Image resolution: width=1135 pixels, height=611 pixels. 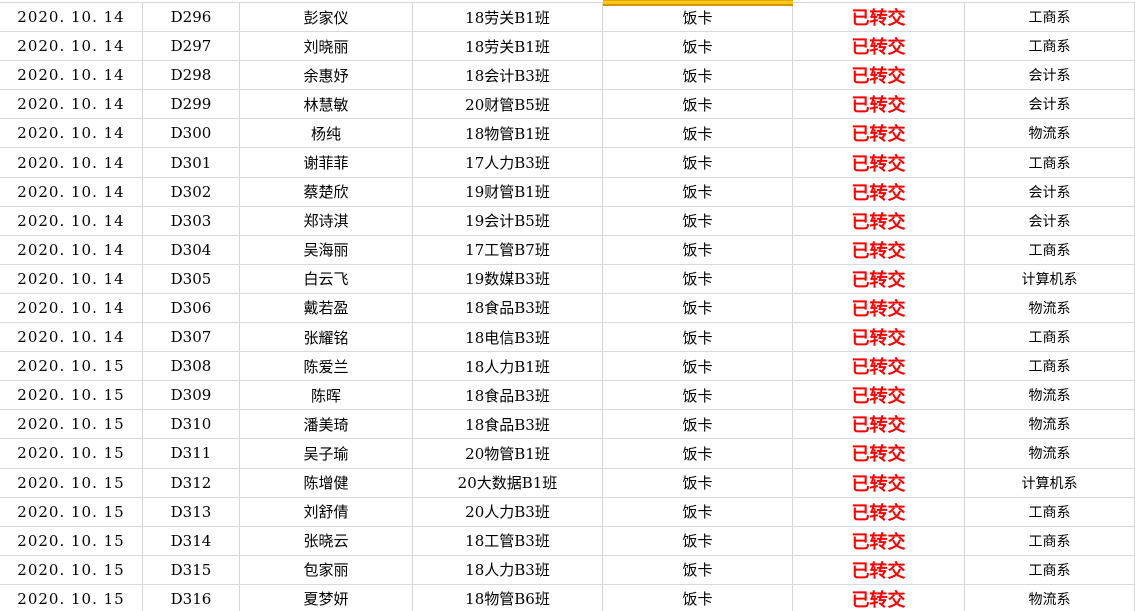 What do you see at coordinates (508, 221) in the screenshot?
I see `cell-class_name: 19会计B5班` at bounding box center [508, 221].